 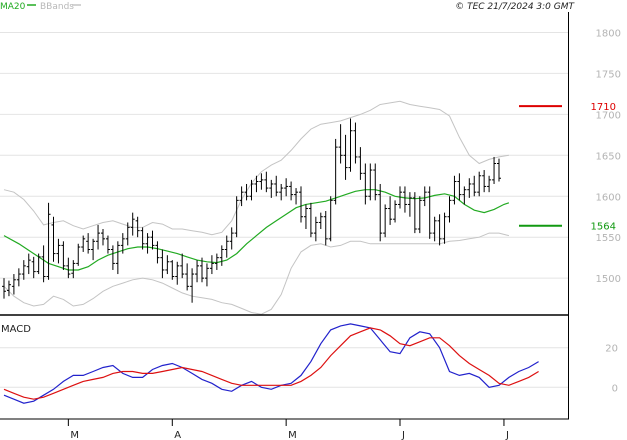 I want to click on macd-y-tick-label: 0, so click(x=615, y=388).